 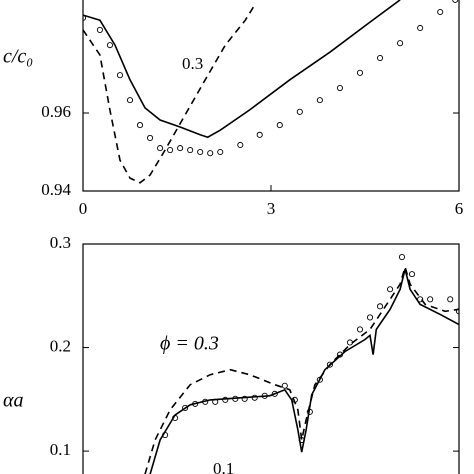 I want to click on y-axis-label: αa, so click(x=13, y=401).